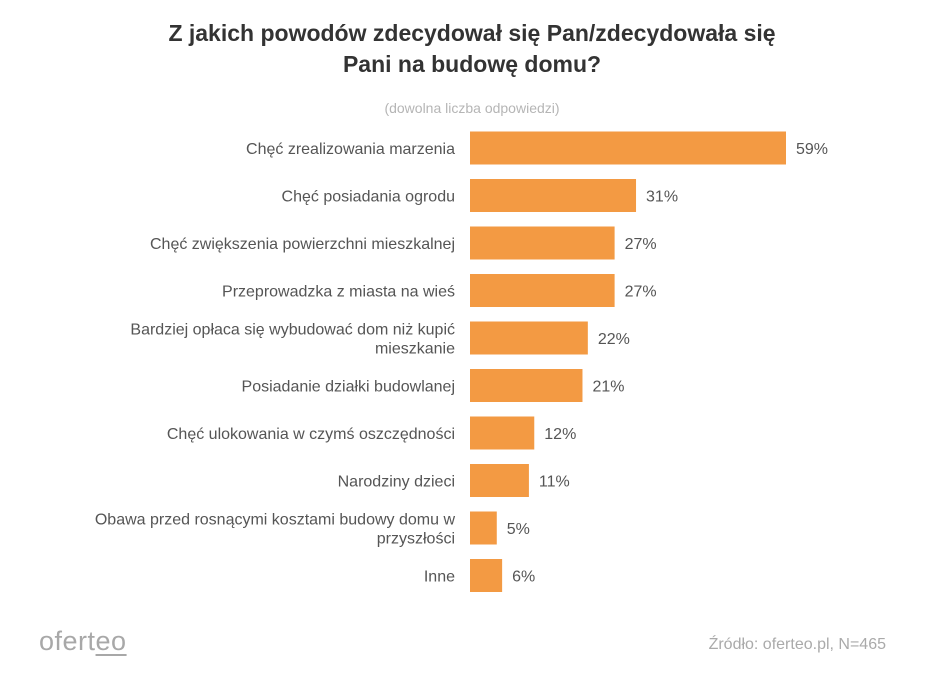  I want to click on category-label-9: Inne, so click(439, 577).